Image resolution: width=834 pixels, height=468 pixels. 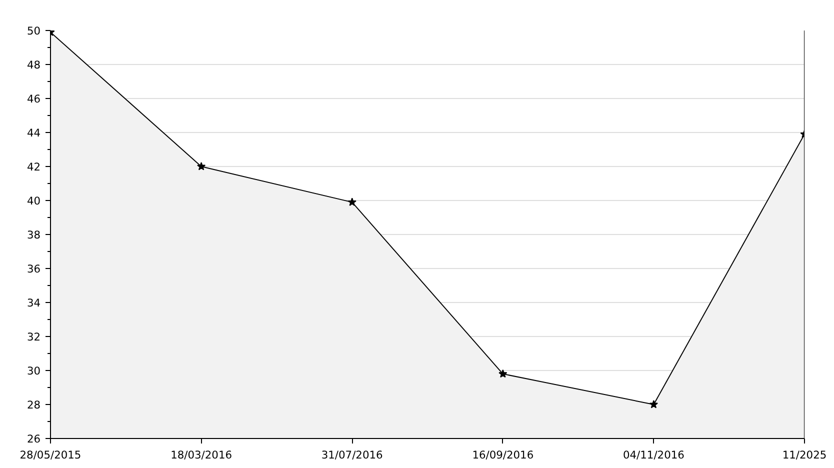 What do you see at coordinates (51, 455) in the screenshot?
I see `x-tick-label: 28/05/2015` at bounding box center [51, 455].